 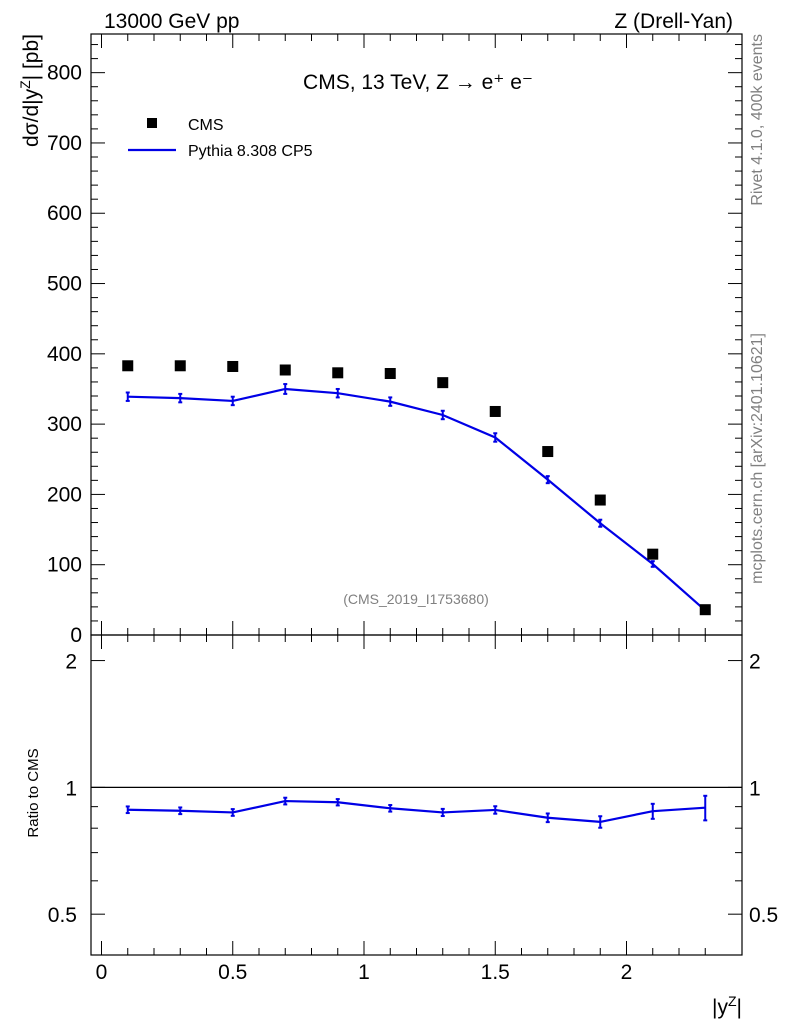 I want to click on main-y-tick-label: 700, so click(x=64, y=143).